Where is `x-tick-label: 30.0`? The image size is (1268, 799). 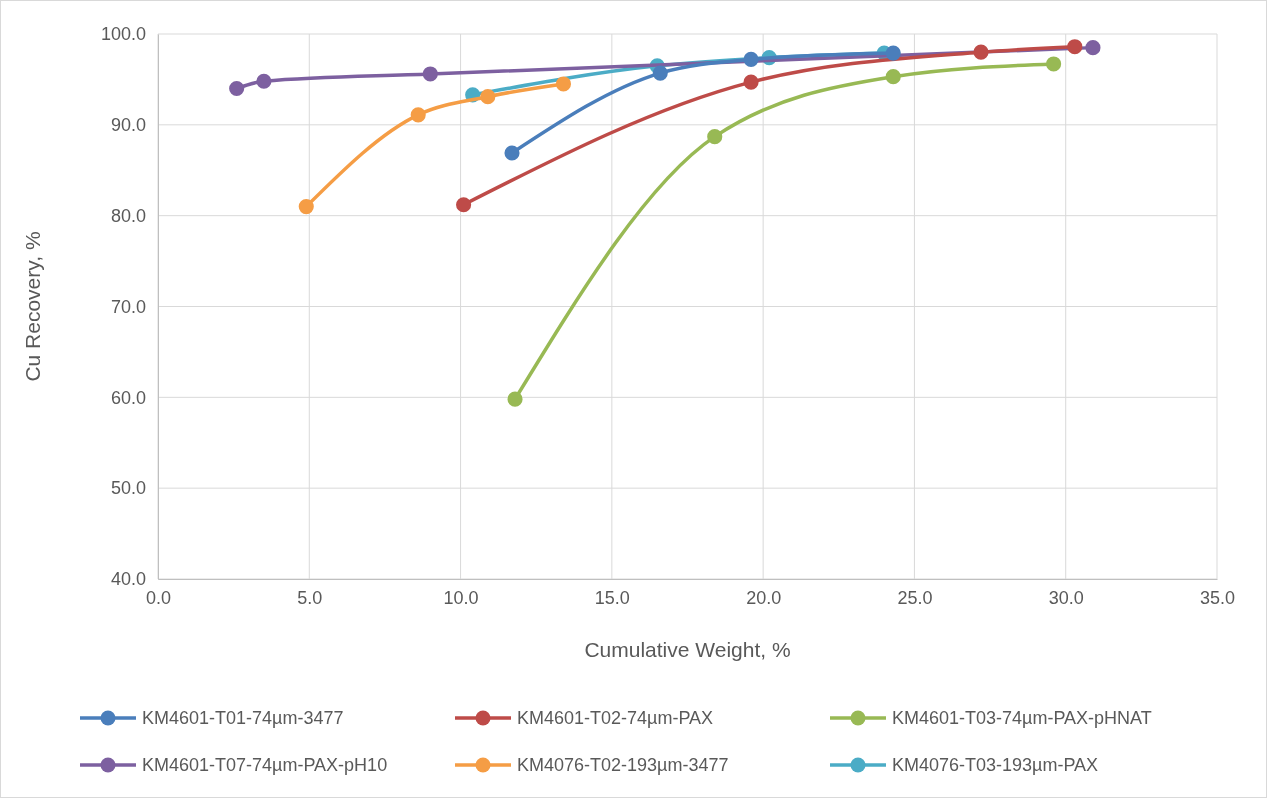
x-tick-label: 30.0 is located at coordinates (1066, 597).